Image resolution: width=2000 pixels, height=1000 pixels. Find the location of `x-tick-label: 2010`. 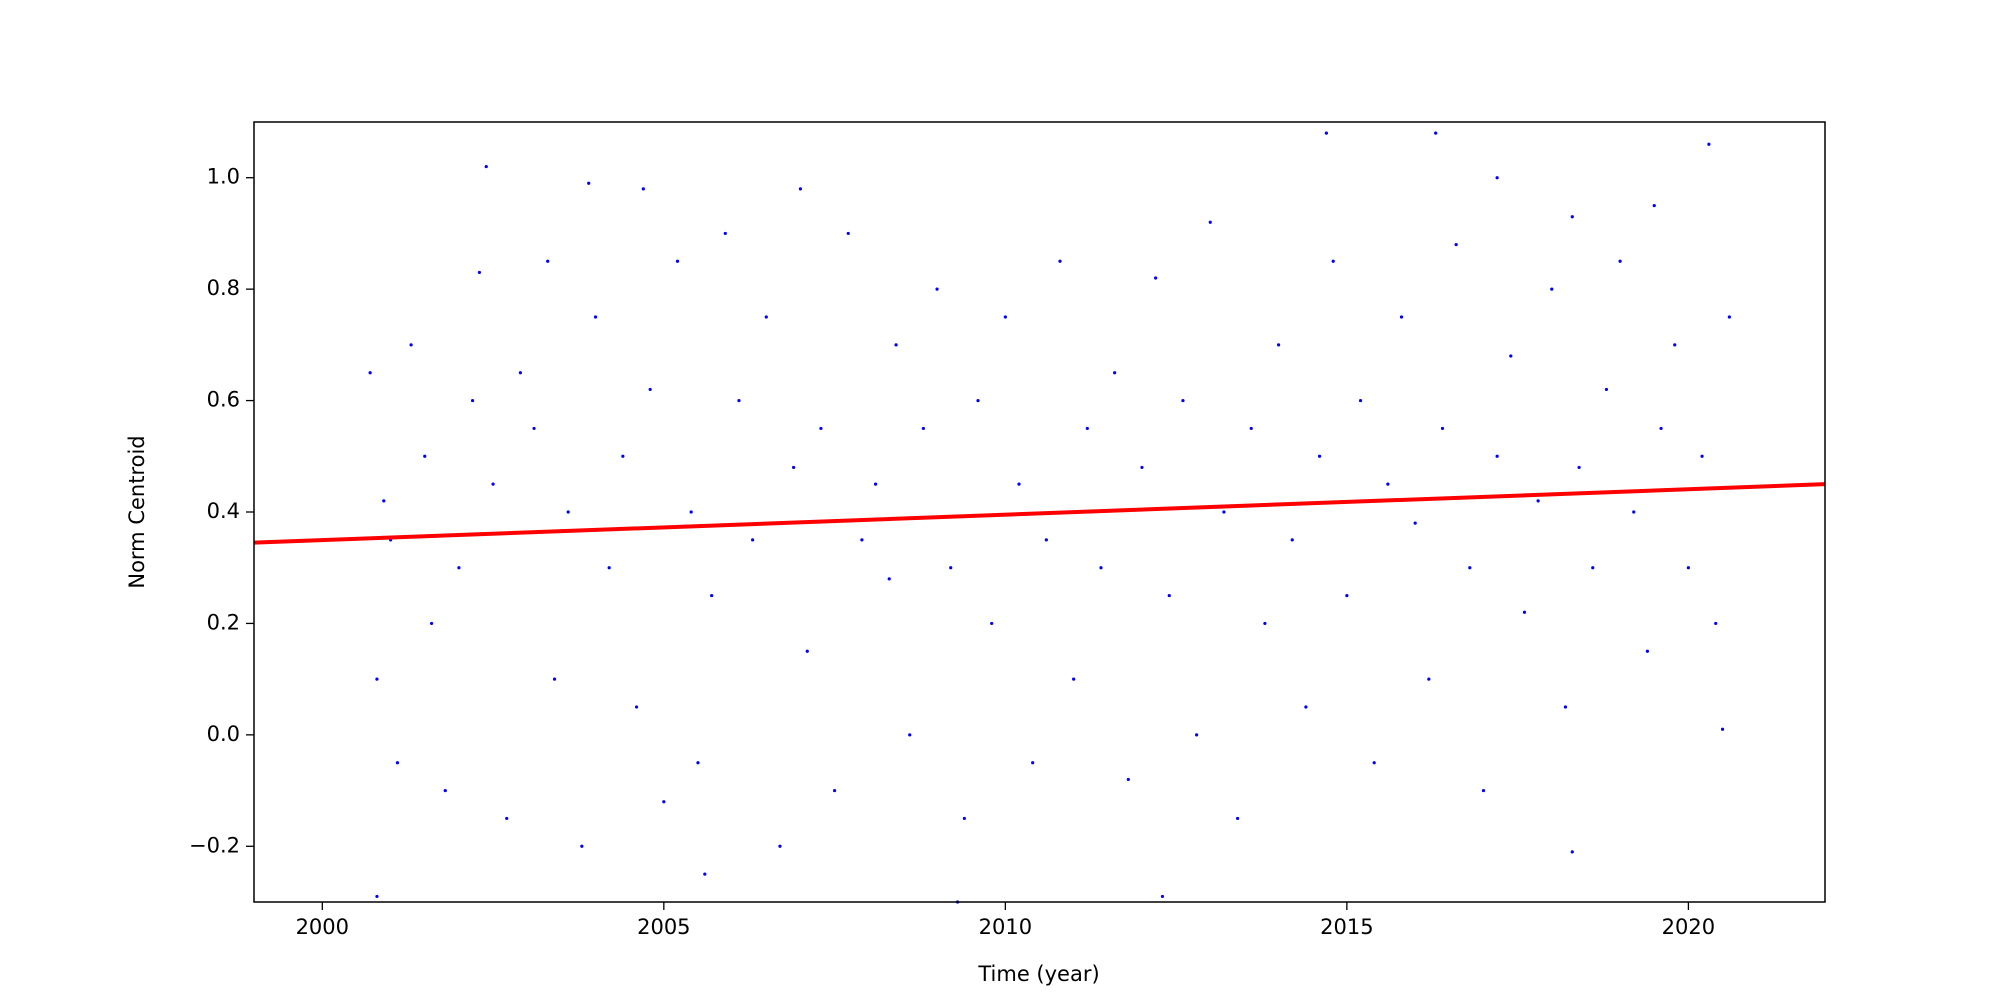

x-tick-label: 2010 is located at coordinates (1005, 927).